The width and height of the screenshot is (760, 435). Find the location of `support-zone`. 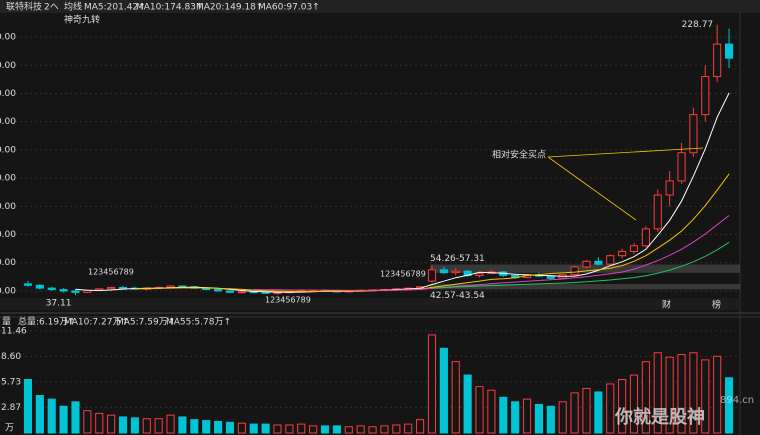

support-zone is located at coordinates (585, 268).